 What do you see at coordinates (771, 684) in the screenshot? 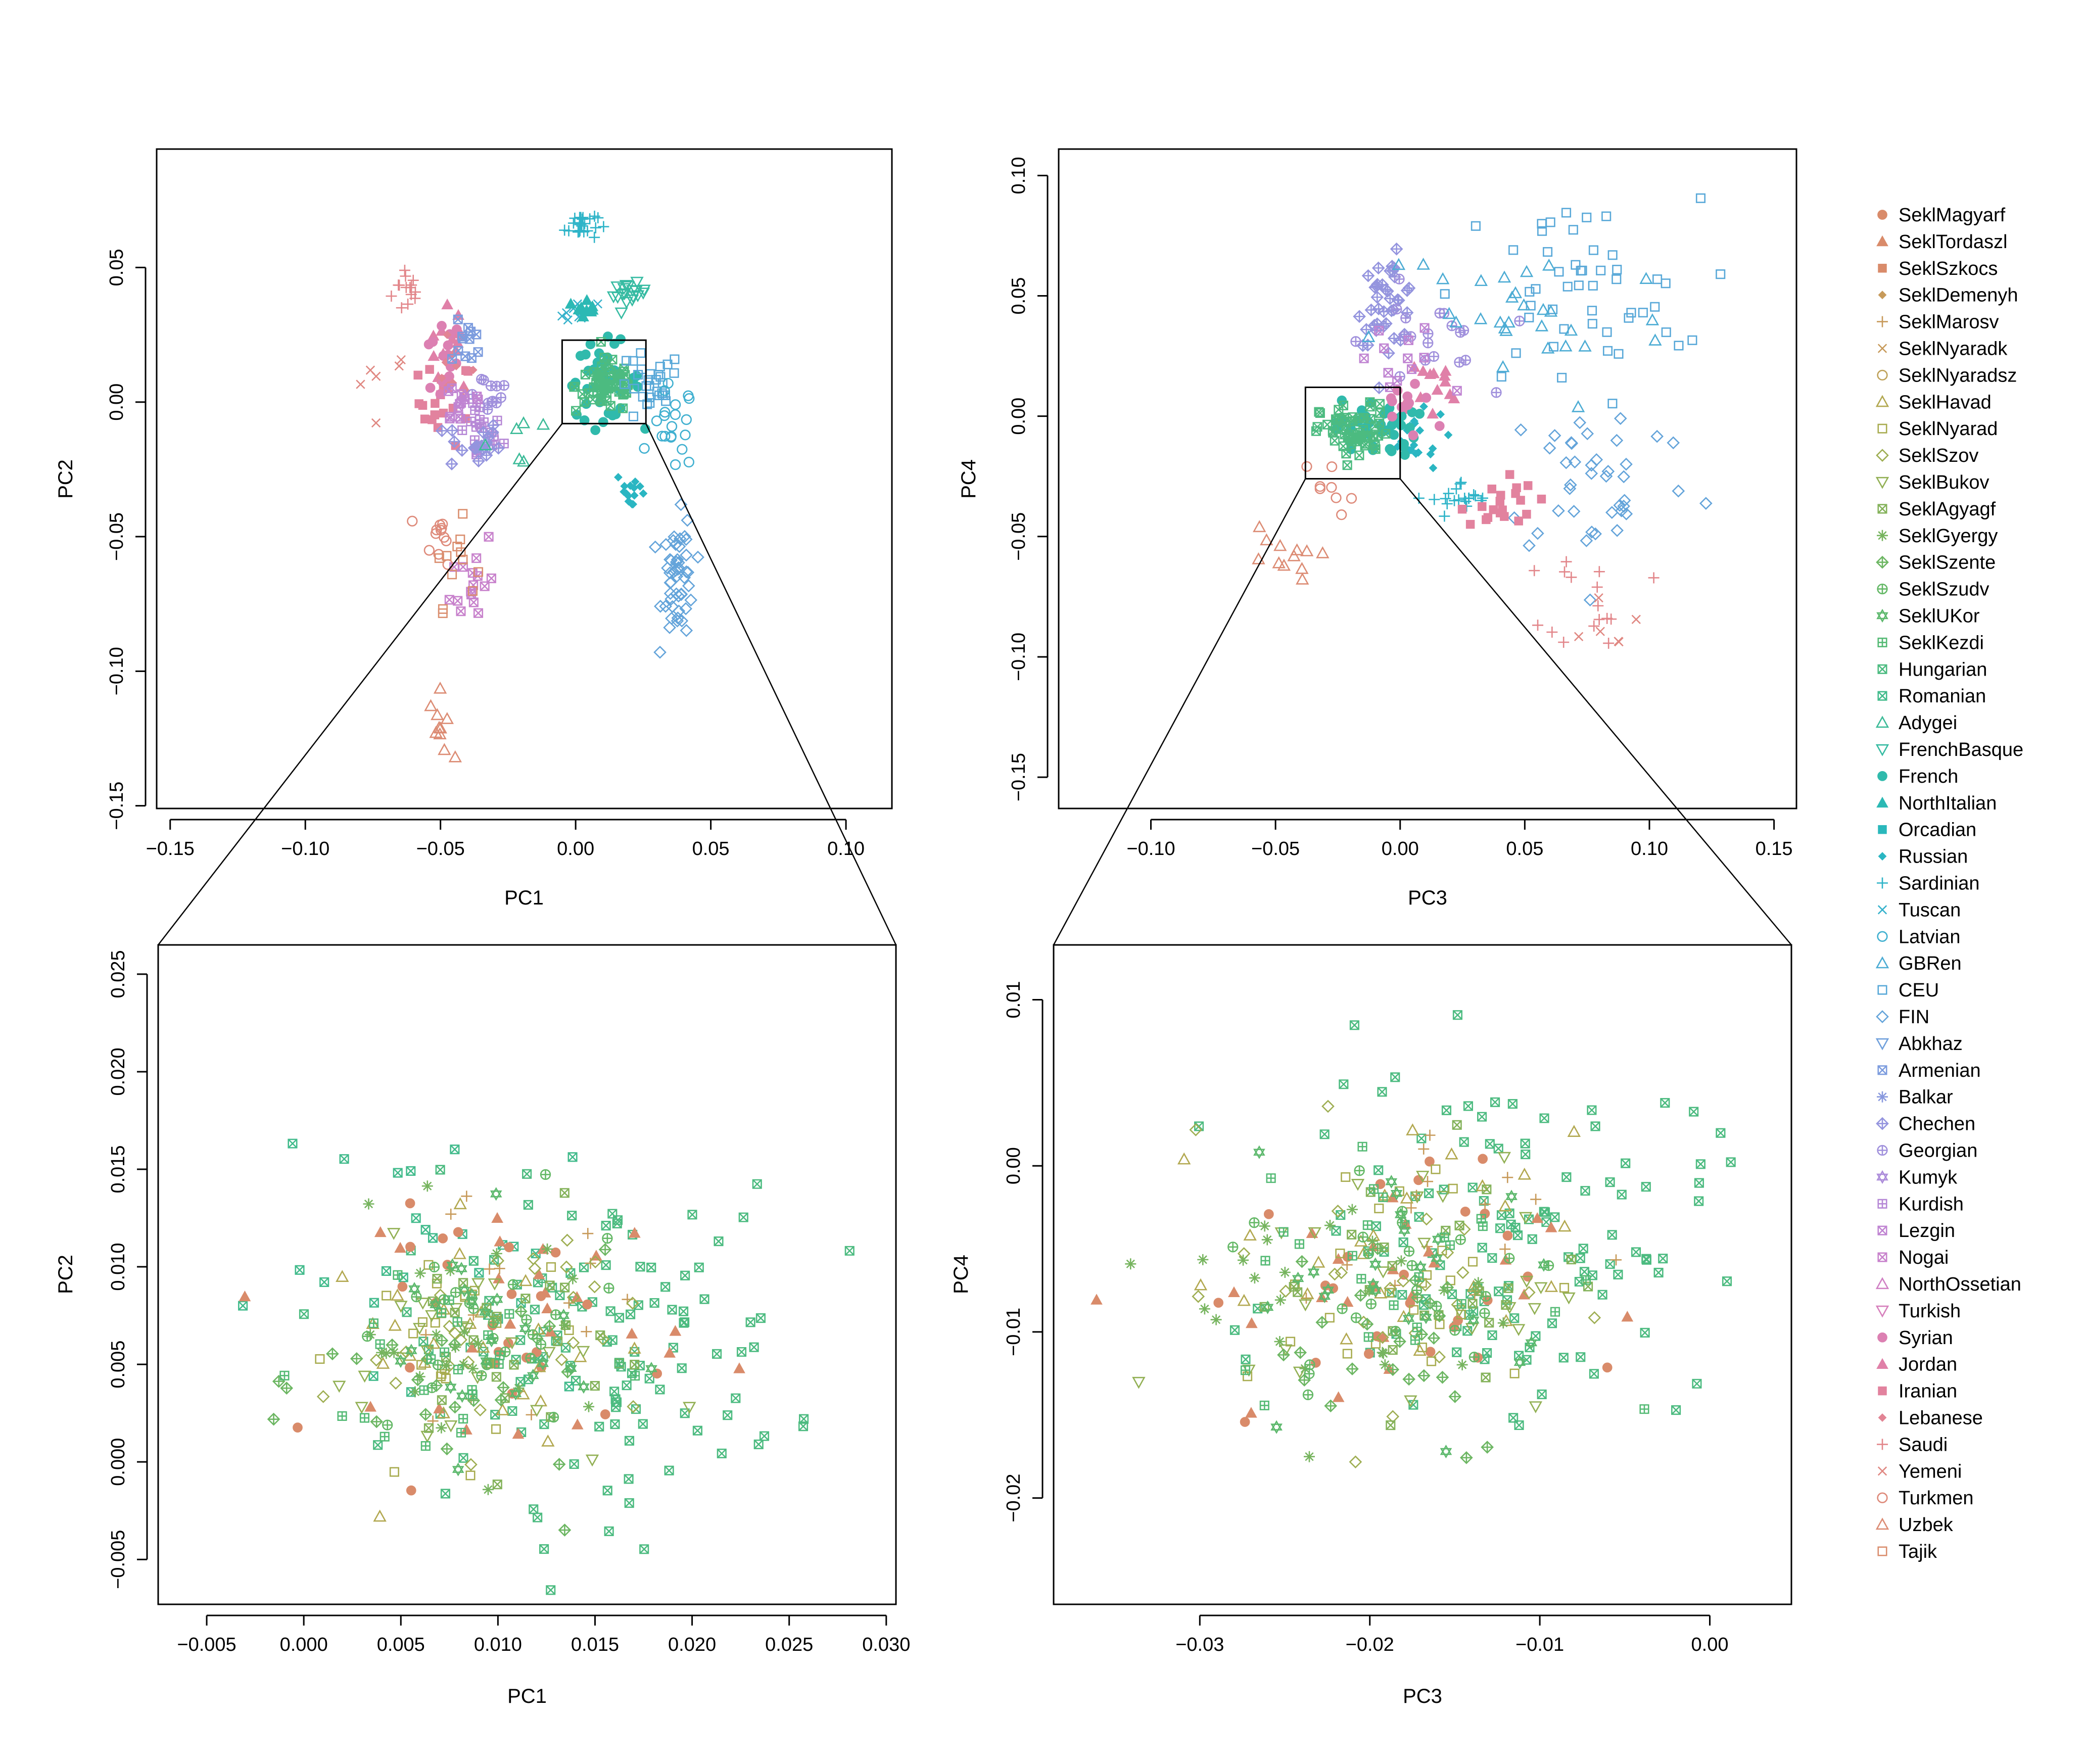
I see `zoom-connector-right` at bounding box center [771, 684].